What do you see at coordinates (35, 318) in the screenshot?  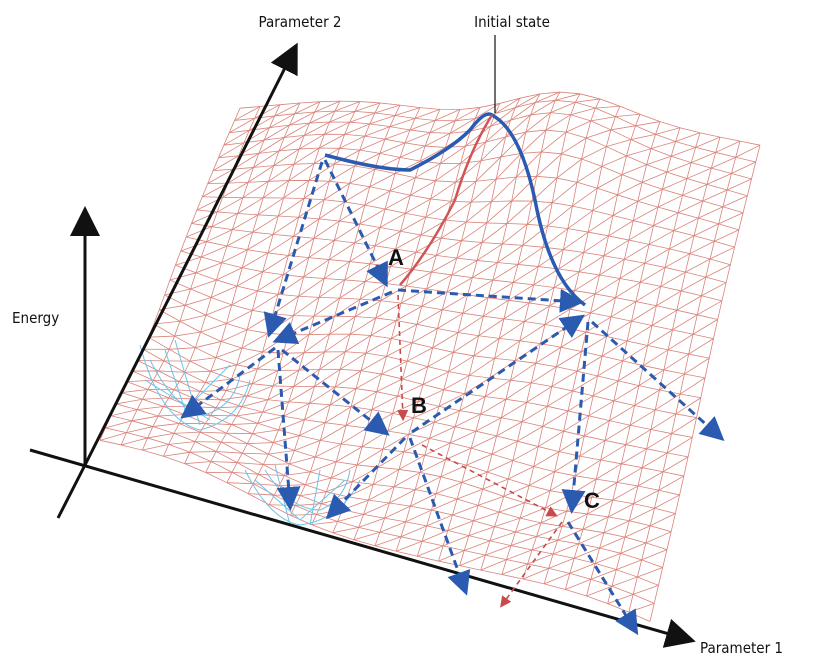 I see `energy-label: Energy` at bounding box center [35, 318].